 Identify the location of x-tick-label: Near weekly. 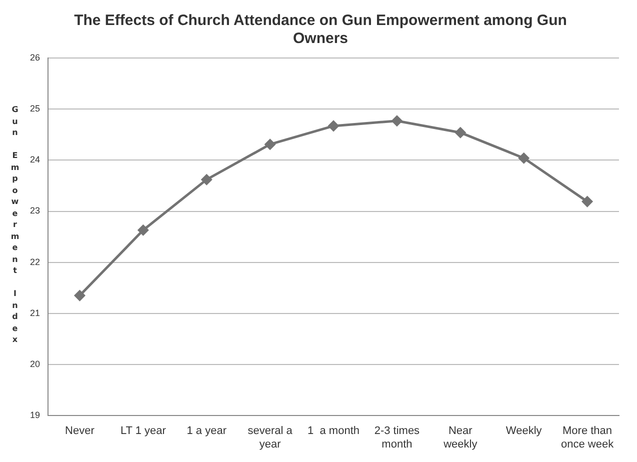
(460, 437).